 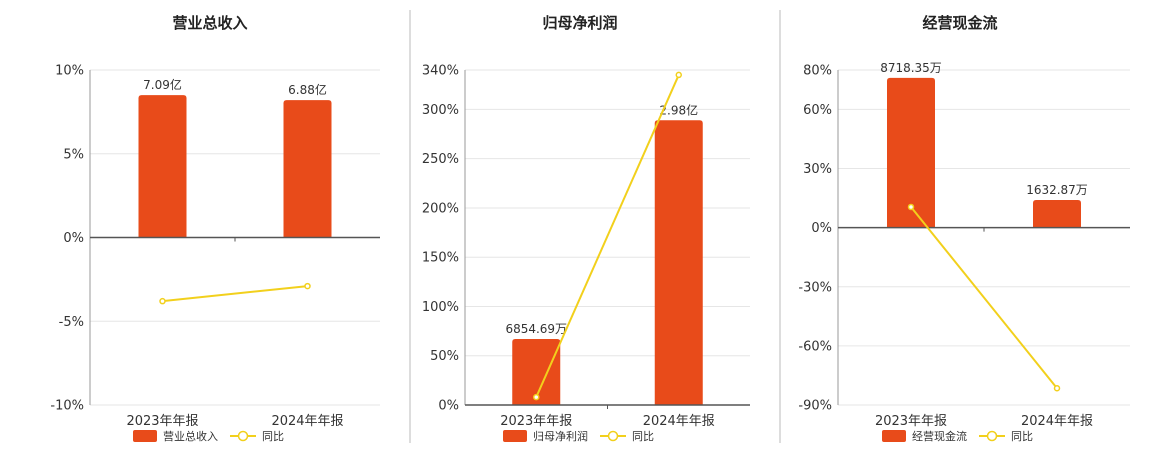 What do you see at coordinates (1057, 190) in the screenshot?
I see `bar-data-label: 1632.87万` at bounding box center [1057, 190].